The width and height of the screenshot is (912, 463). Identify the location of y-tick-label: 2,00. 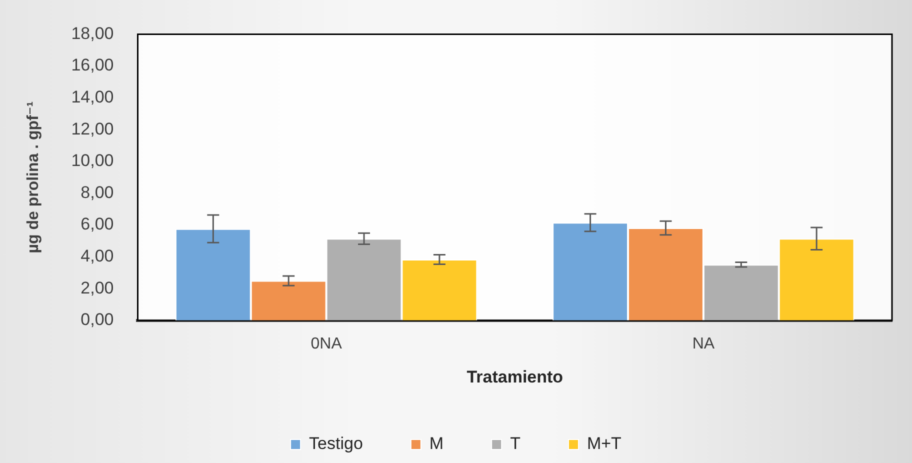
(97, 288).